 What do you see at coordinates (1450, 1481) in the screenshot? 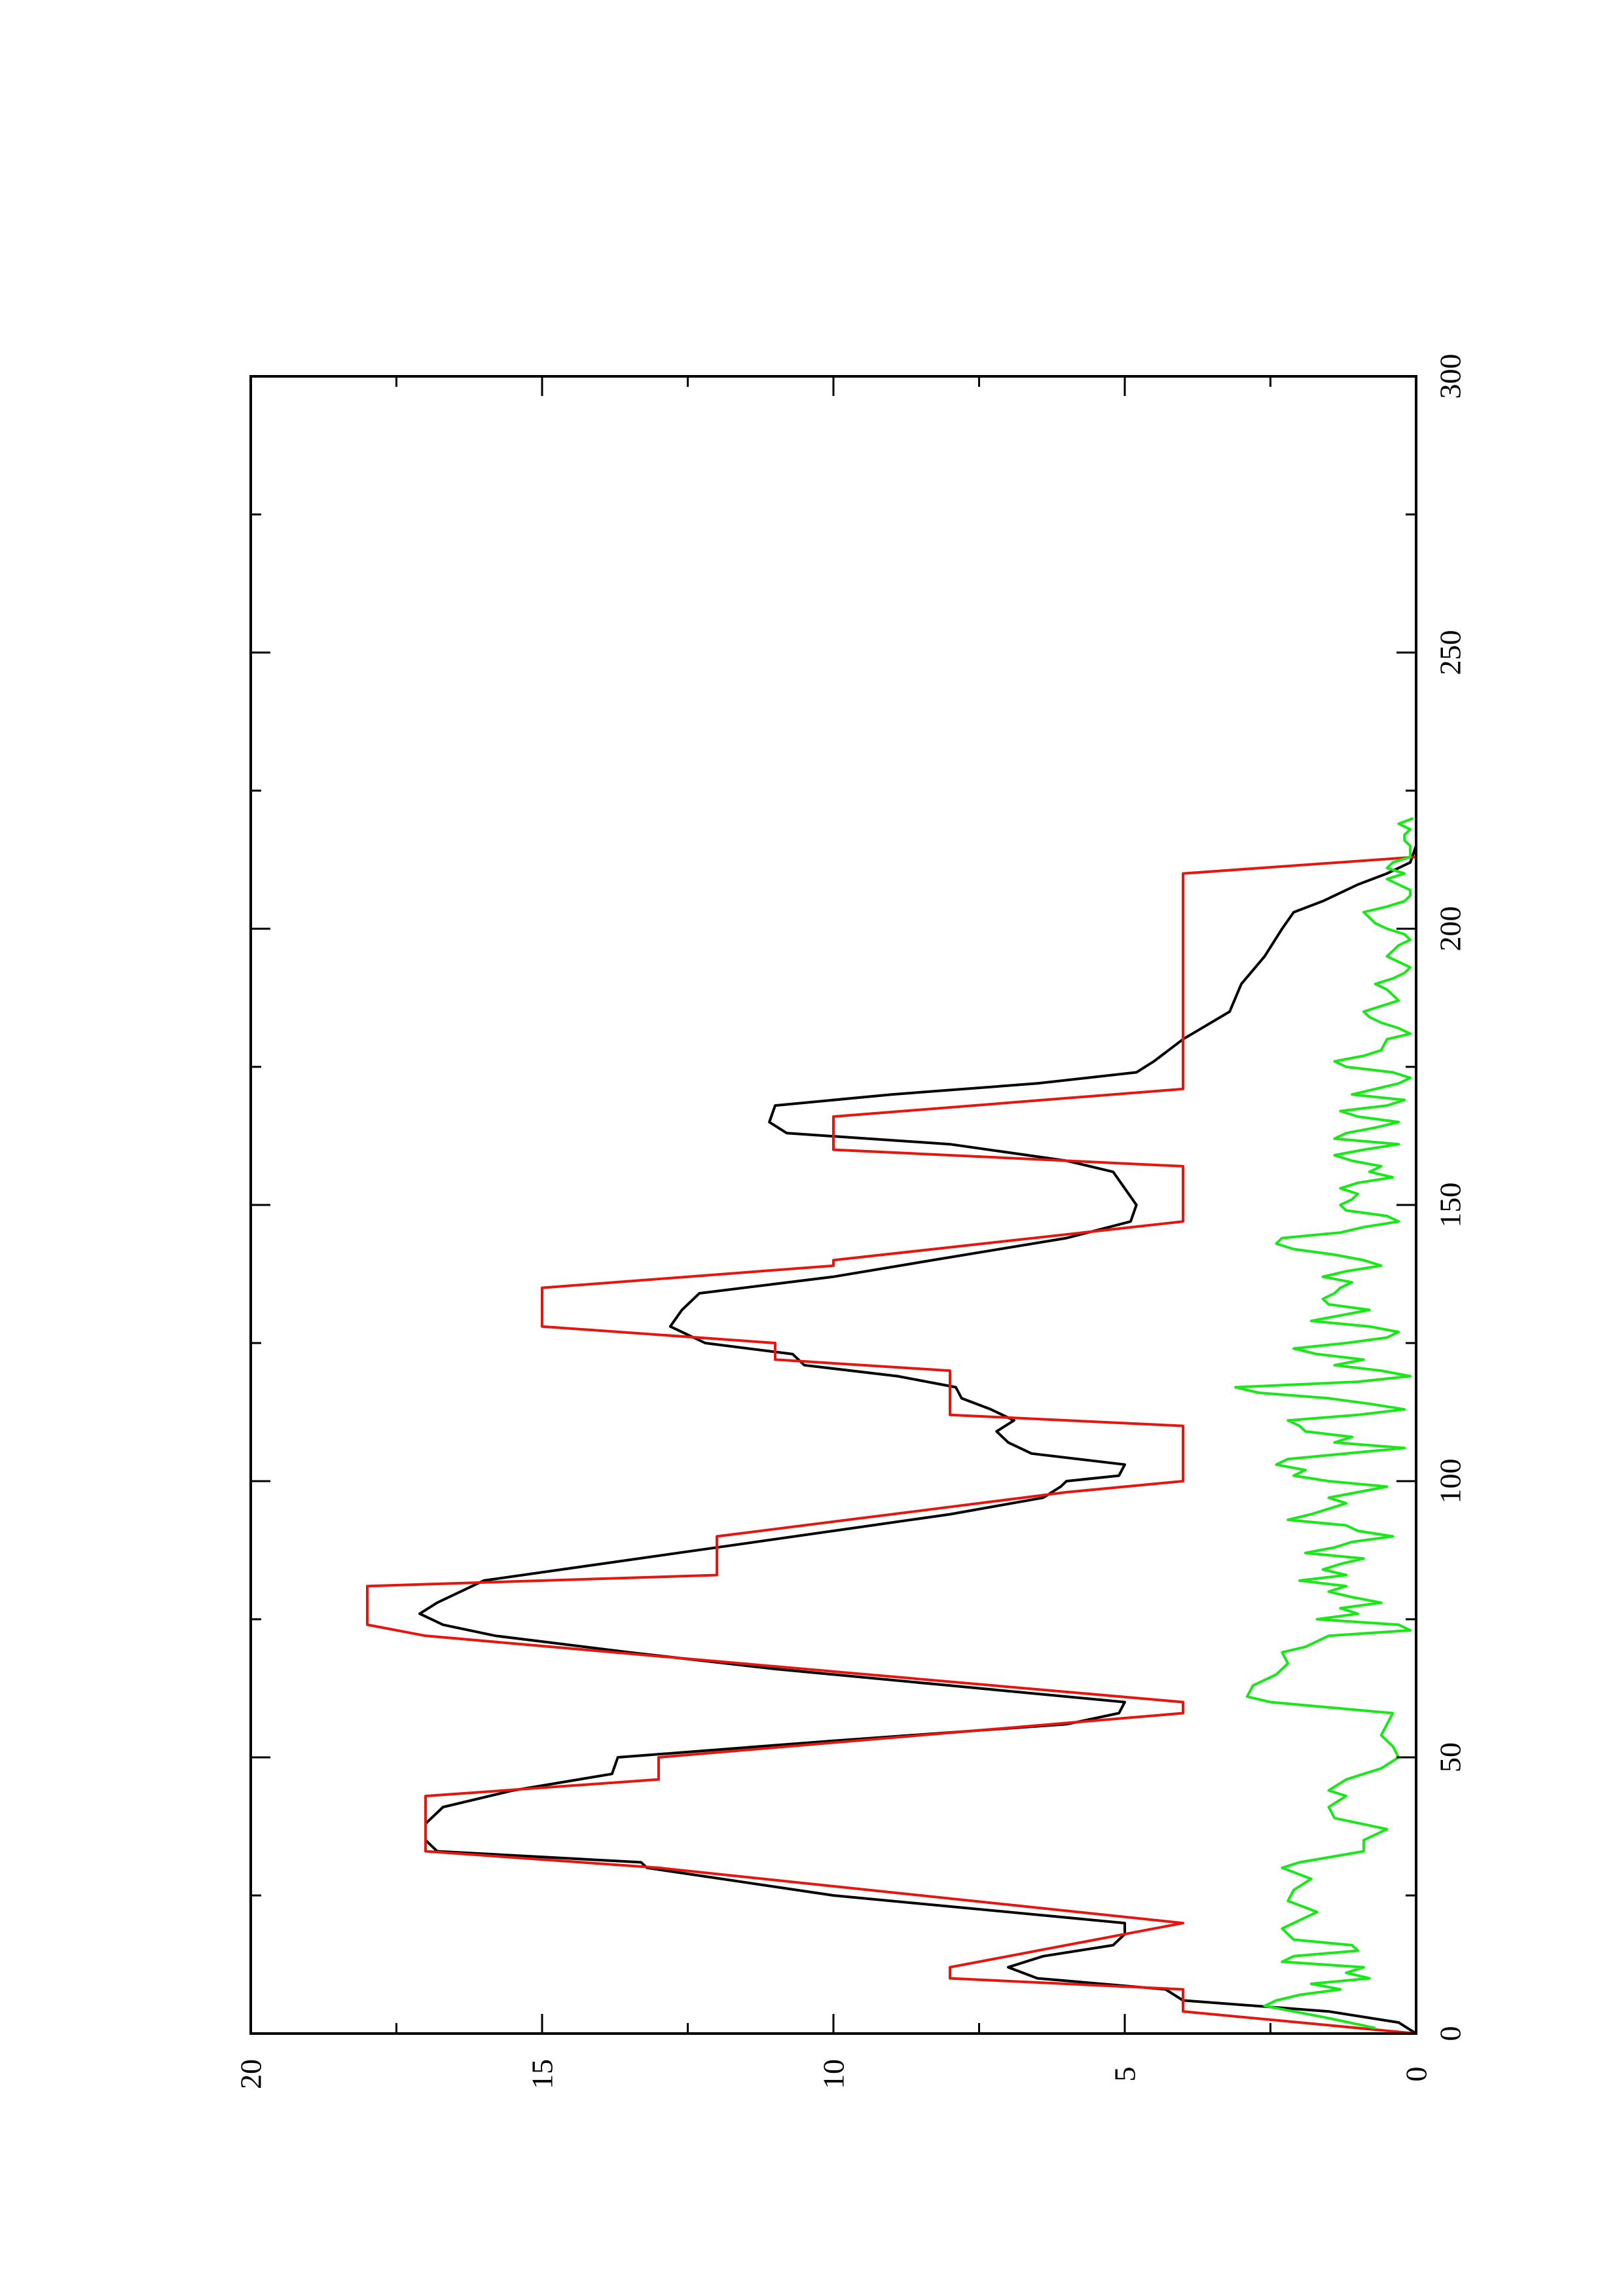
I see `x-tick-label: 100` at bounding box center [1450, 1481].